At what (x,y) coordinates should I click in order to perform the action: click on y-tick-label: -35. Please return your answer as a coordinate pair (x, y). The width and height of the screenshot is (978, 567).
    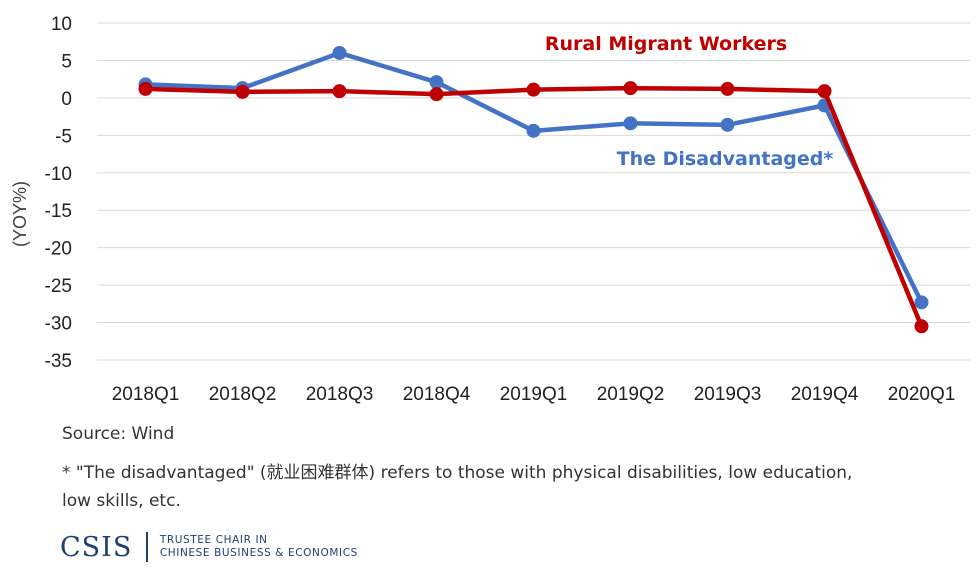
    Looking at the image, I should click on (58, 361).